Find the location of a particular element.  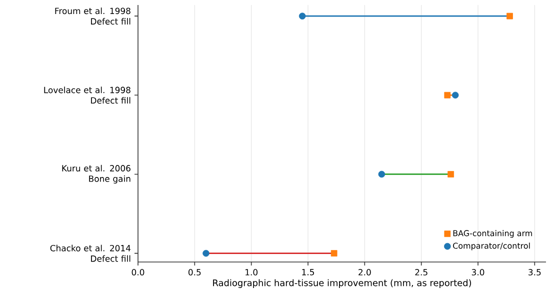

x-tick-label: 0.5 is located at coordinates (194, 272).